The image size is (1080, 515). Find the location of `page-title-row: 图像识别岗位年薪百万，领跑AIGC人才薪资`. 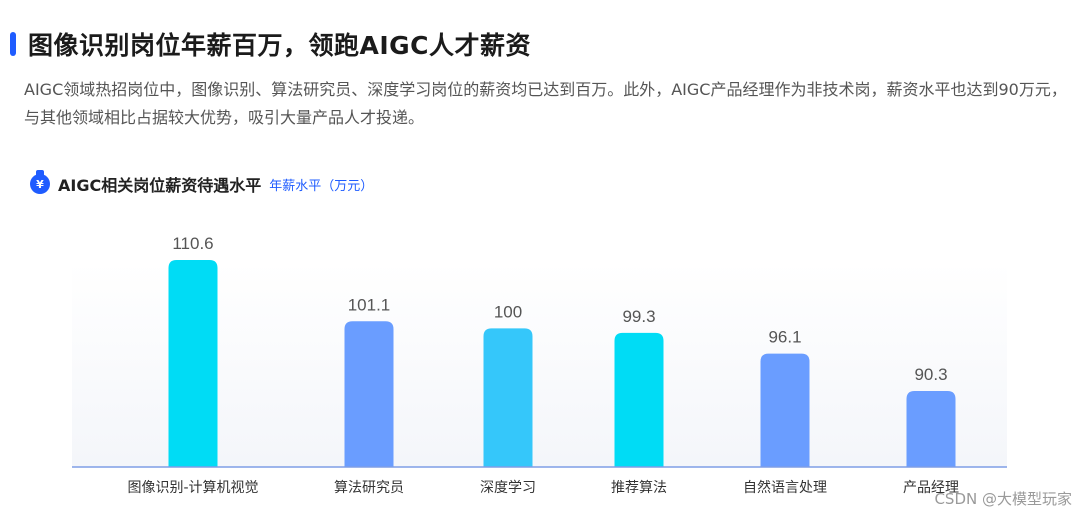

page-title-row: 图像识别岗位年薪百万，领跑AIGC人才薪资 is located at coordinates (270, 44).